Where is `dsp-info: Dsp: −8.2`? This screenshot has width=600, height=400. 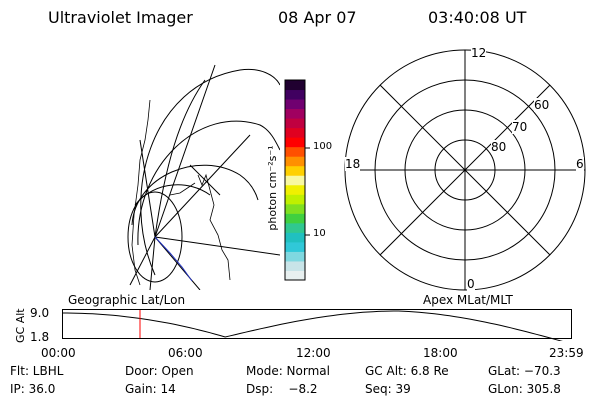
dsp-info: Dsp: −8.2 is located at coordinates (282, 389).